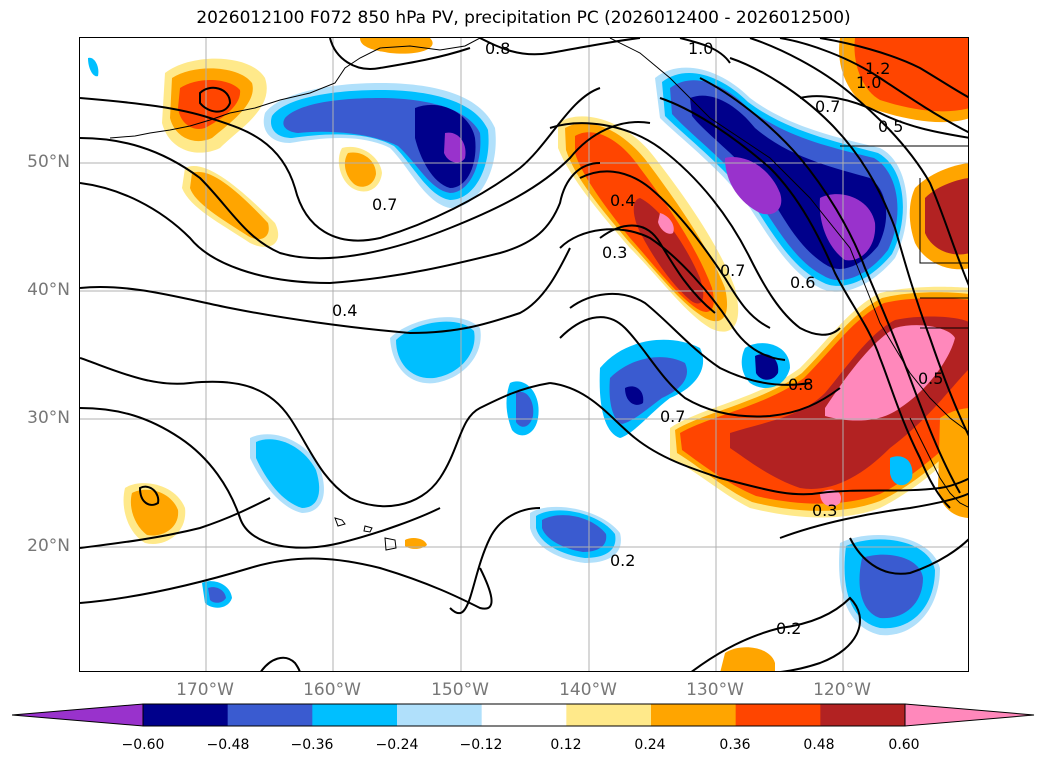  I want to click on lat-label: 20°N, so click(48, 546).